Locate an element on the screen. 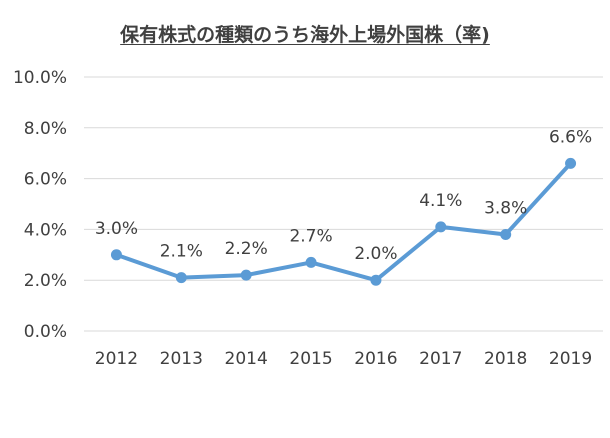 The width and height of the screenshot is (610, 438). x-axis-ticks: 2012 2013 2014 2015 2016 2017 2018 2019 is located at coordinates (343, 359).